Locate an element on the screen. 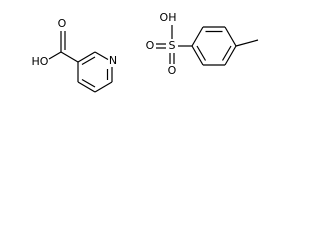  atom-label: OH is located at coordinates (168, 17).